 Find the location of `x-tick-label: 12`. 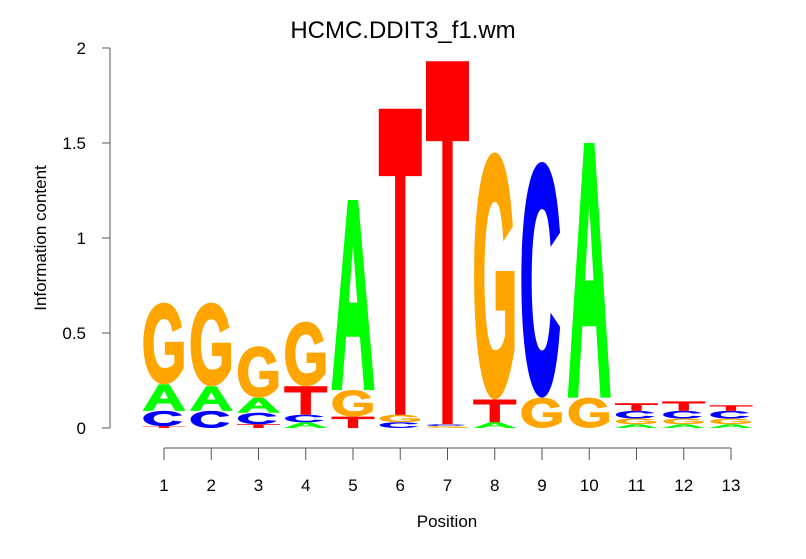

x-tick-label: 12 is located at coordinates (683, 485).